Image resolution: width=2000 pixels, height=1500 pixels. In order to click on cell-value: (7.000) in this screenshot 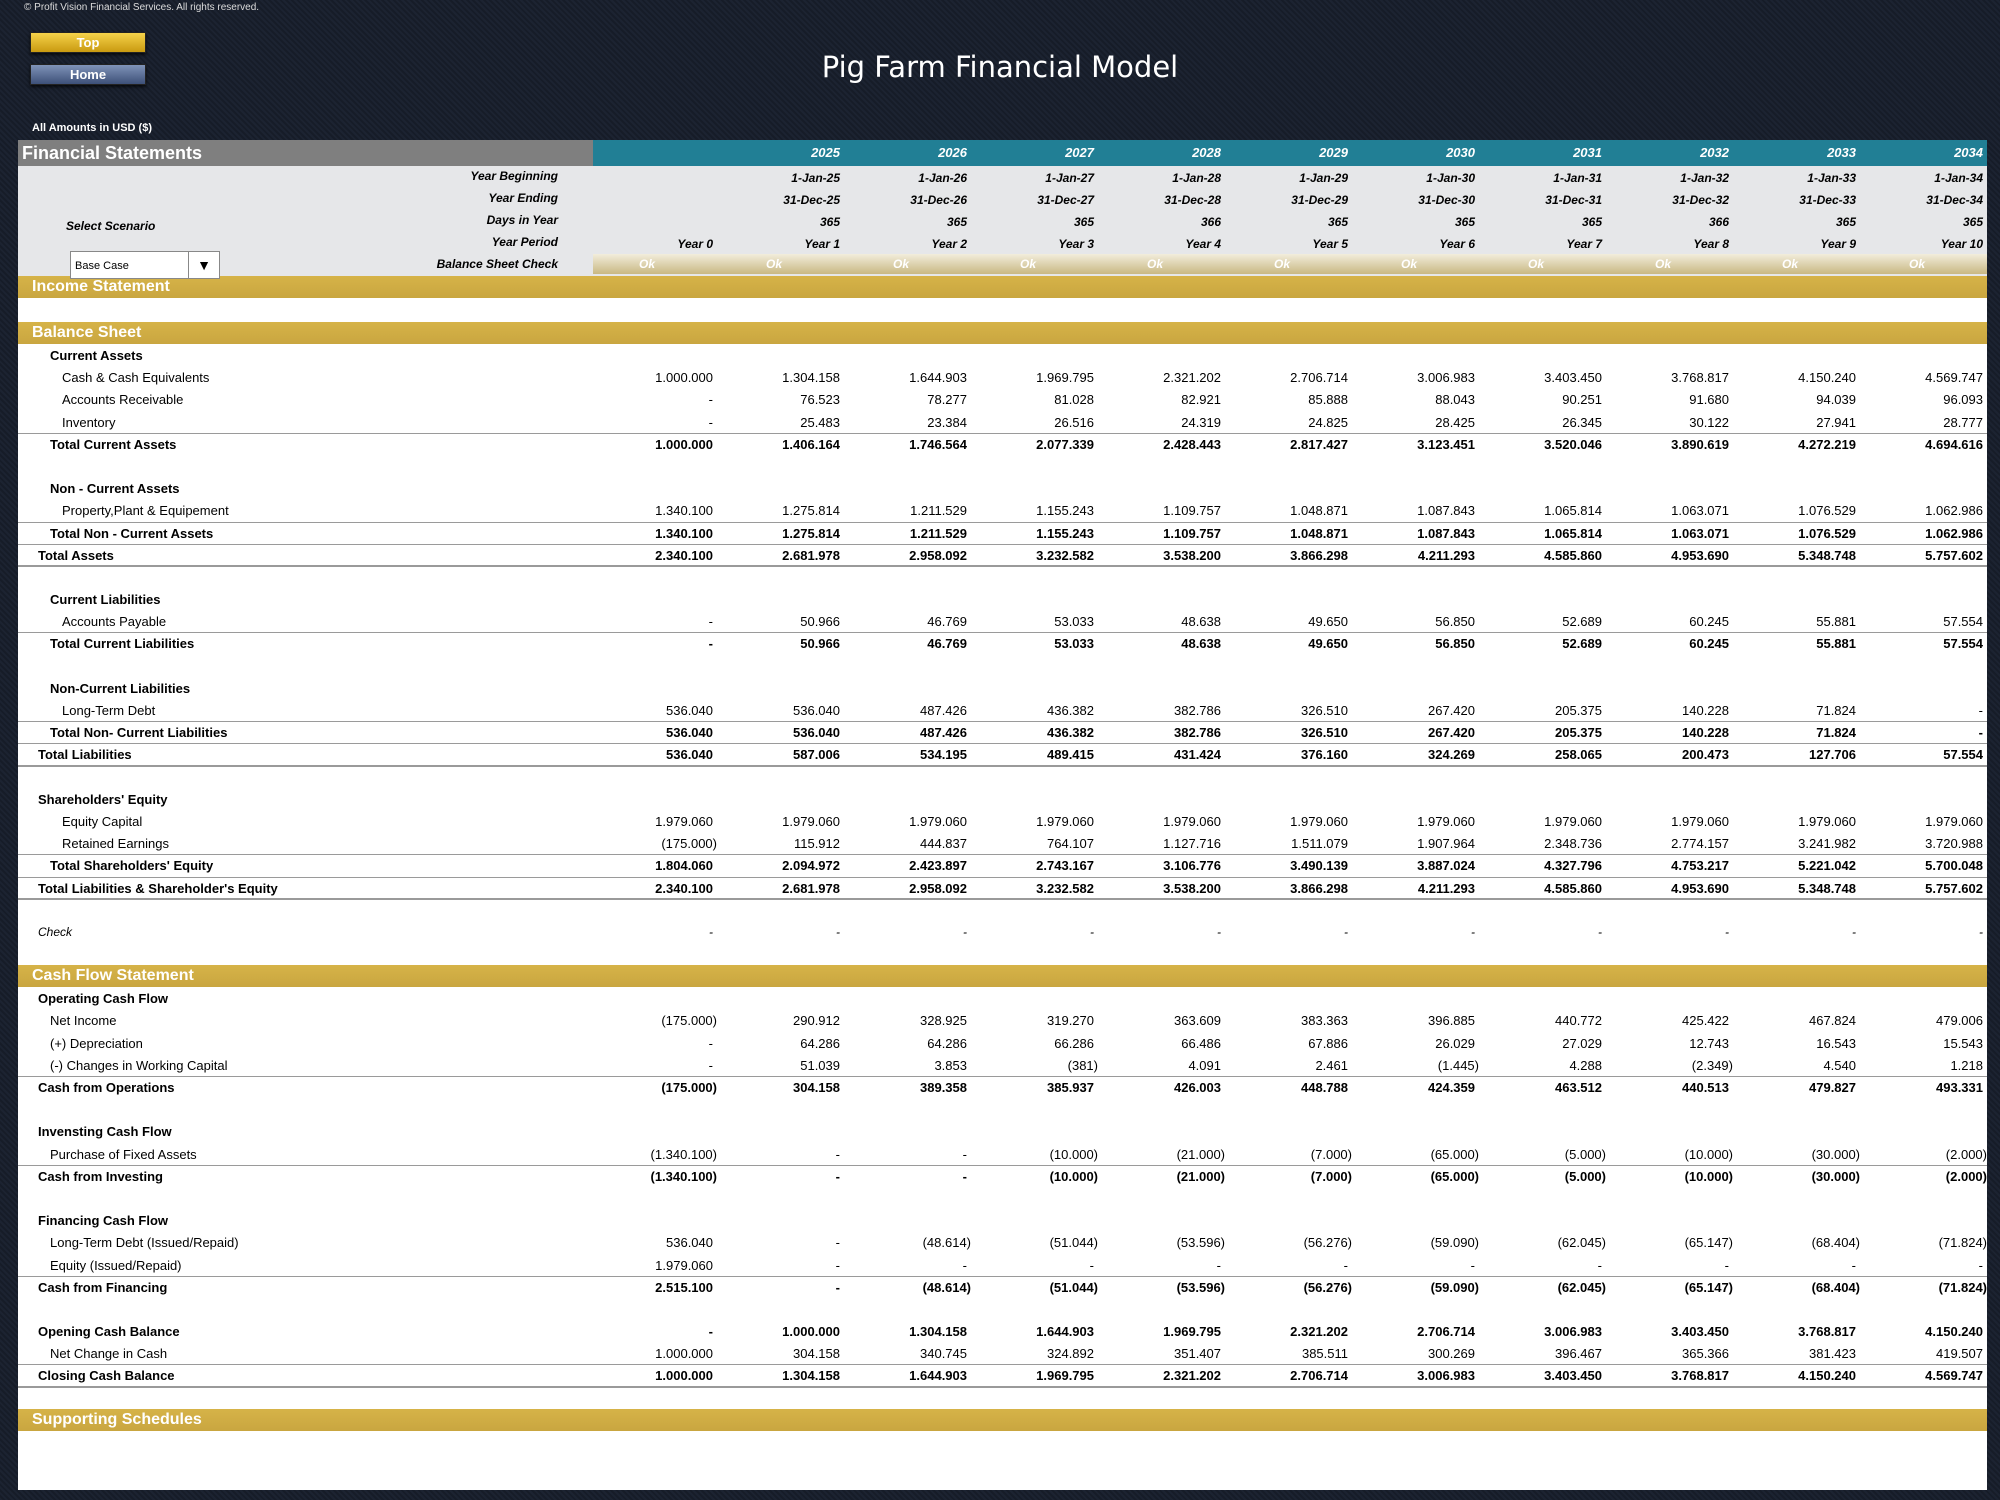, I will do `click(1331, 1176)`.